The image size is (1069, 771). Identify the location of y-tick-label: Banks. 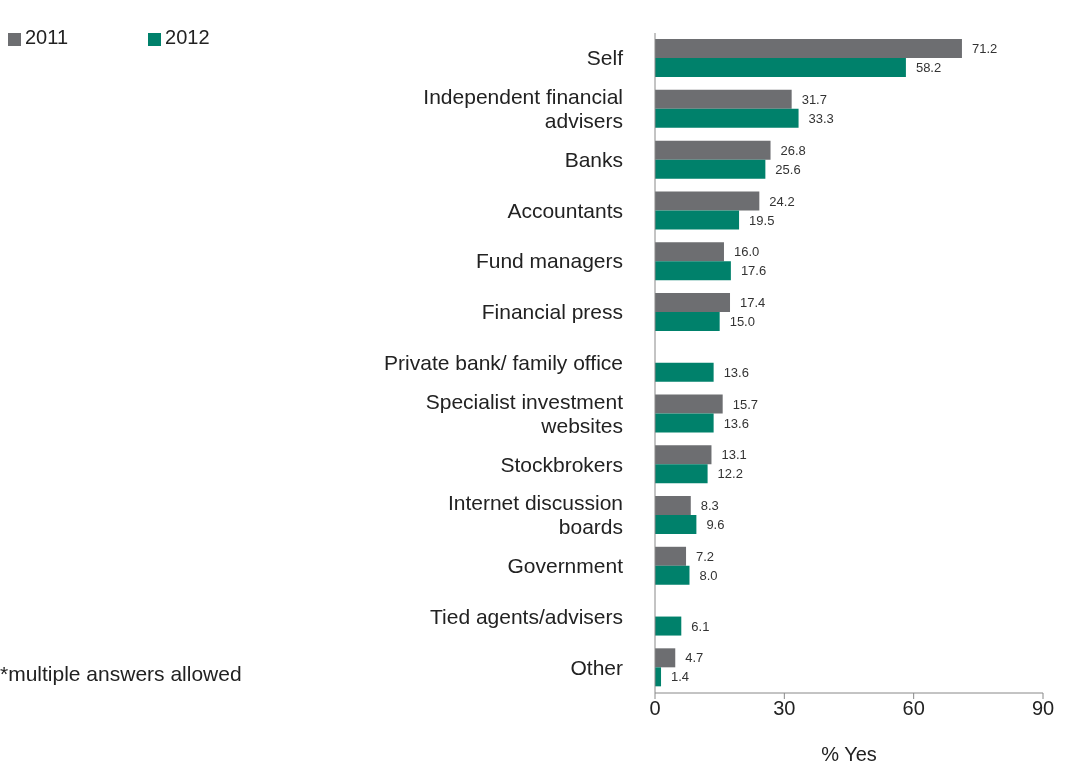
(593, 159).